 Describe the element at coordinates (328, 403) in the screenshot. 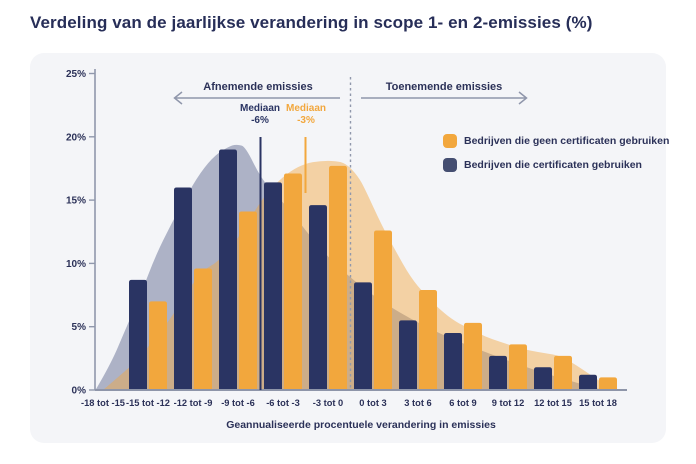

I see `x-tick-label: -3 tot 0` at that location.